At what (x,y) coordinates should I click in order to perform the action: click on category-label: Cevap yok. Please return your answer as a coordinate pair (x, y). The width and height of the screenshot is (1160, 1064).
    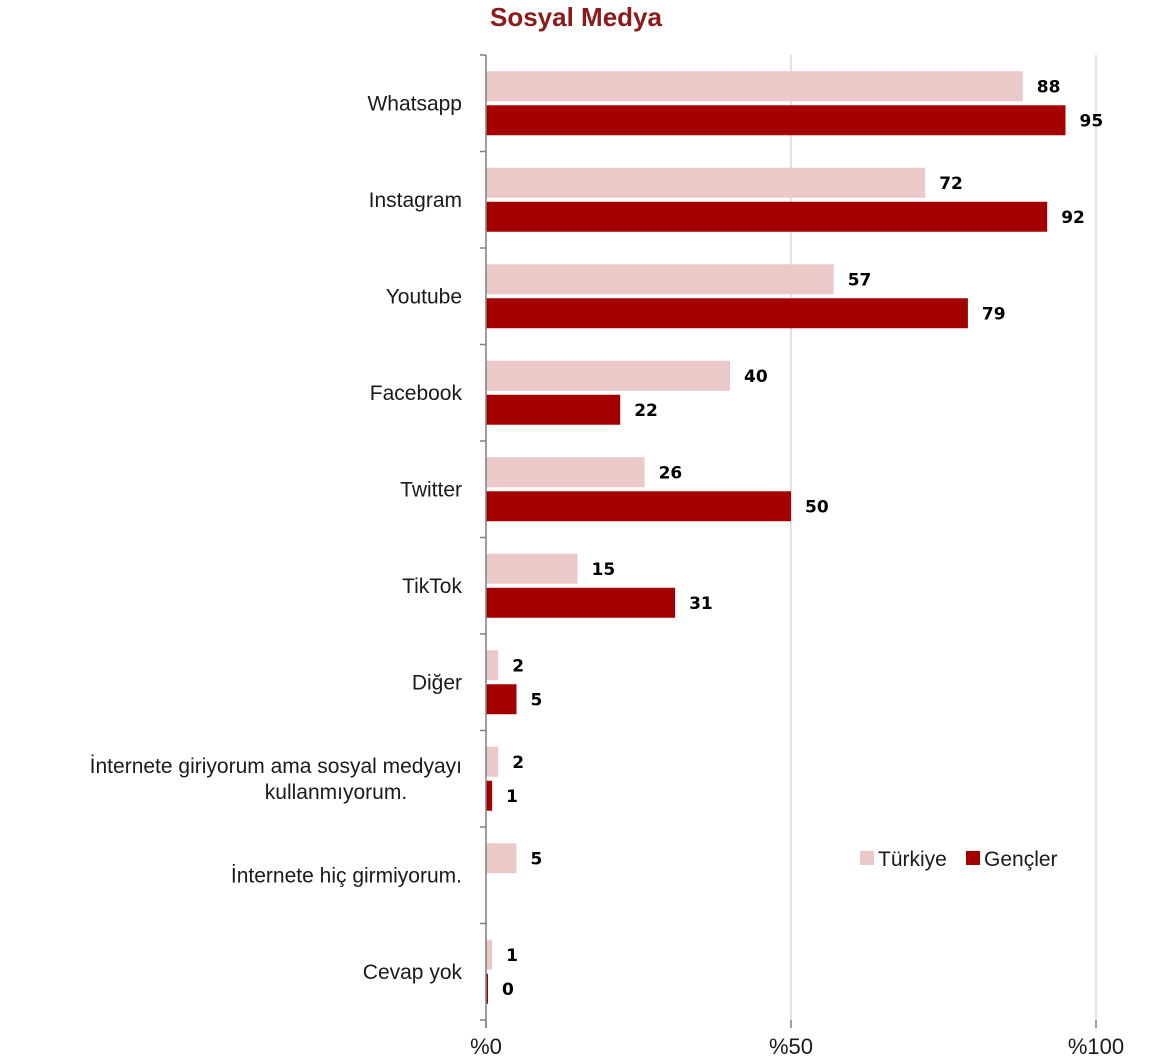
    Looking at the image, I should click on (413, 972).